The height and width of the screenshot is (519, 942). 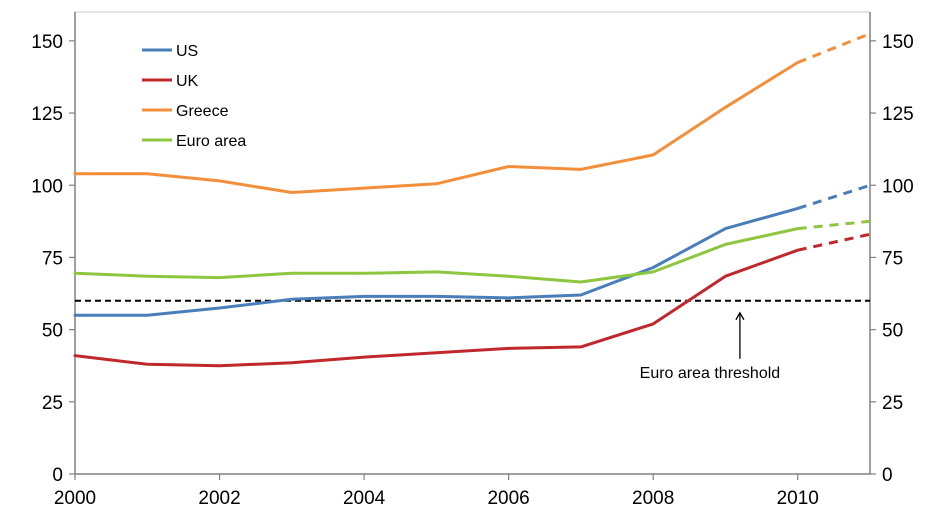 I want to click on series-line-euro-area, so click(x=436, y=255).